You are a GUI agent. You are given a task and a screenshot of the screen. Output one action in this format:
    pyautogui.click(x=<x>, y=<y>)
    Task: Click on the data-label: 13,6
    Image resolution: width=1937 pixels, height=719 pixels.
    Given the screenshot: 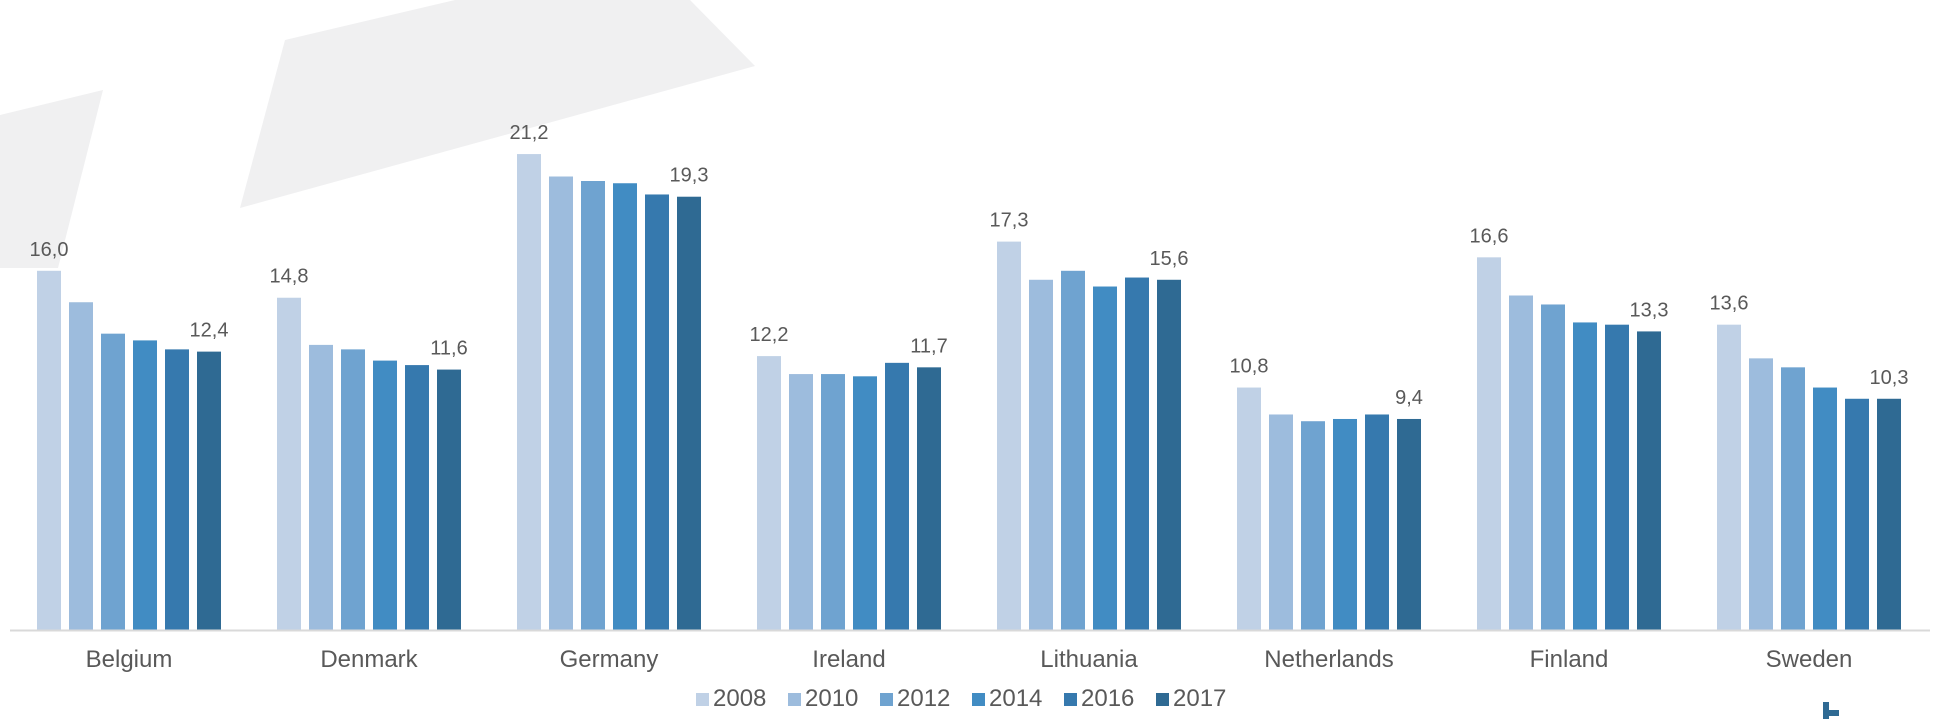 What is the action you would take?
    pyautogui.click(x=1729, y=304)
    